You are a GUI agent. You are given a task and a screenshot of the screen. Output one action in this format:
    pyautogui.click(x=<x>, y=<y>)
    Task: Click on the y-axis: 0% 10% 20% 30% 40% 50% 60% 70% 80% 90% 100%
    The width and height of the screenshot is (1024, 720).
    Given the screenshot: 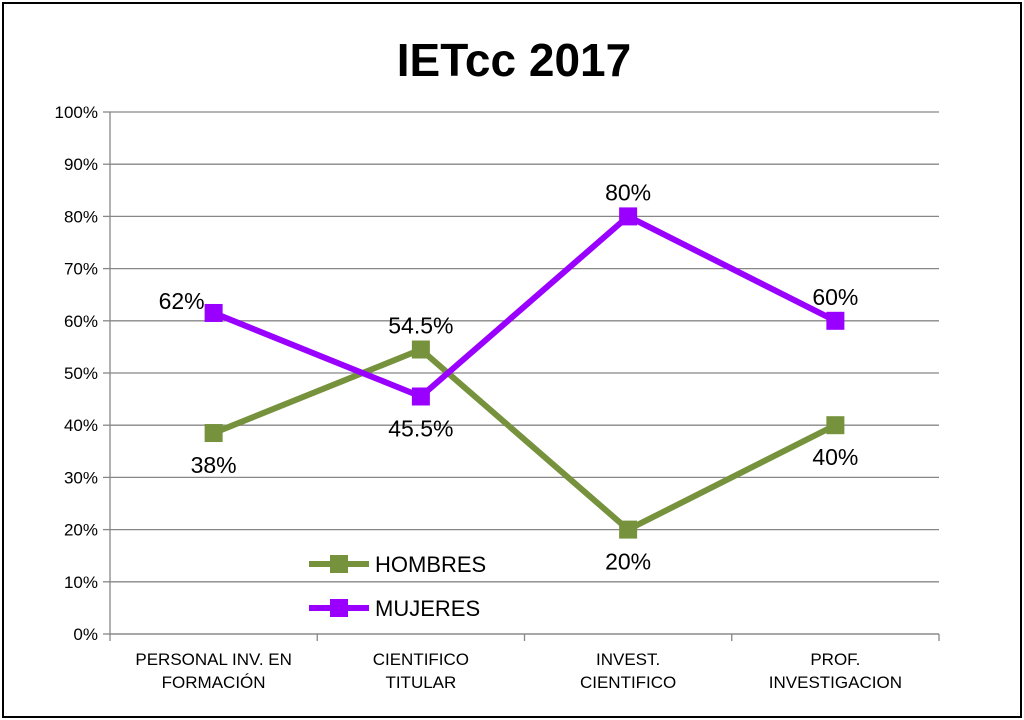 What is the action you would take?
    pyautogui.click(x=83, y=373)
    